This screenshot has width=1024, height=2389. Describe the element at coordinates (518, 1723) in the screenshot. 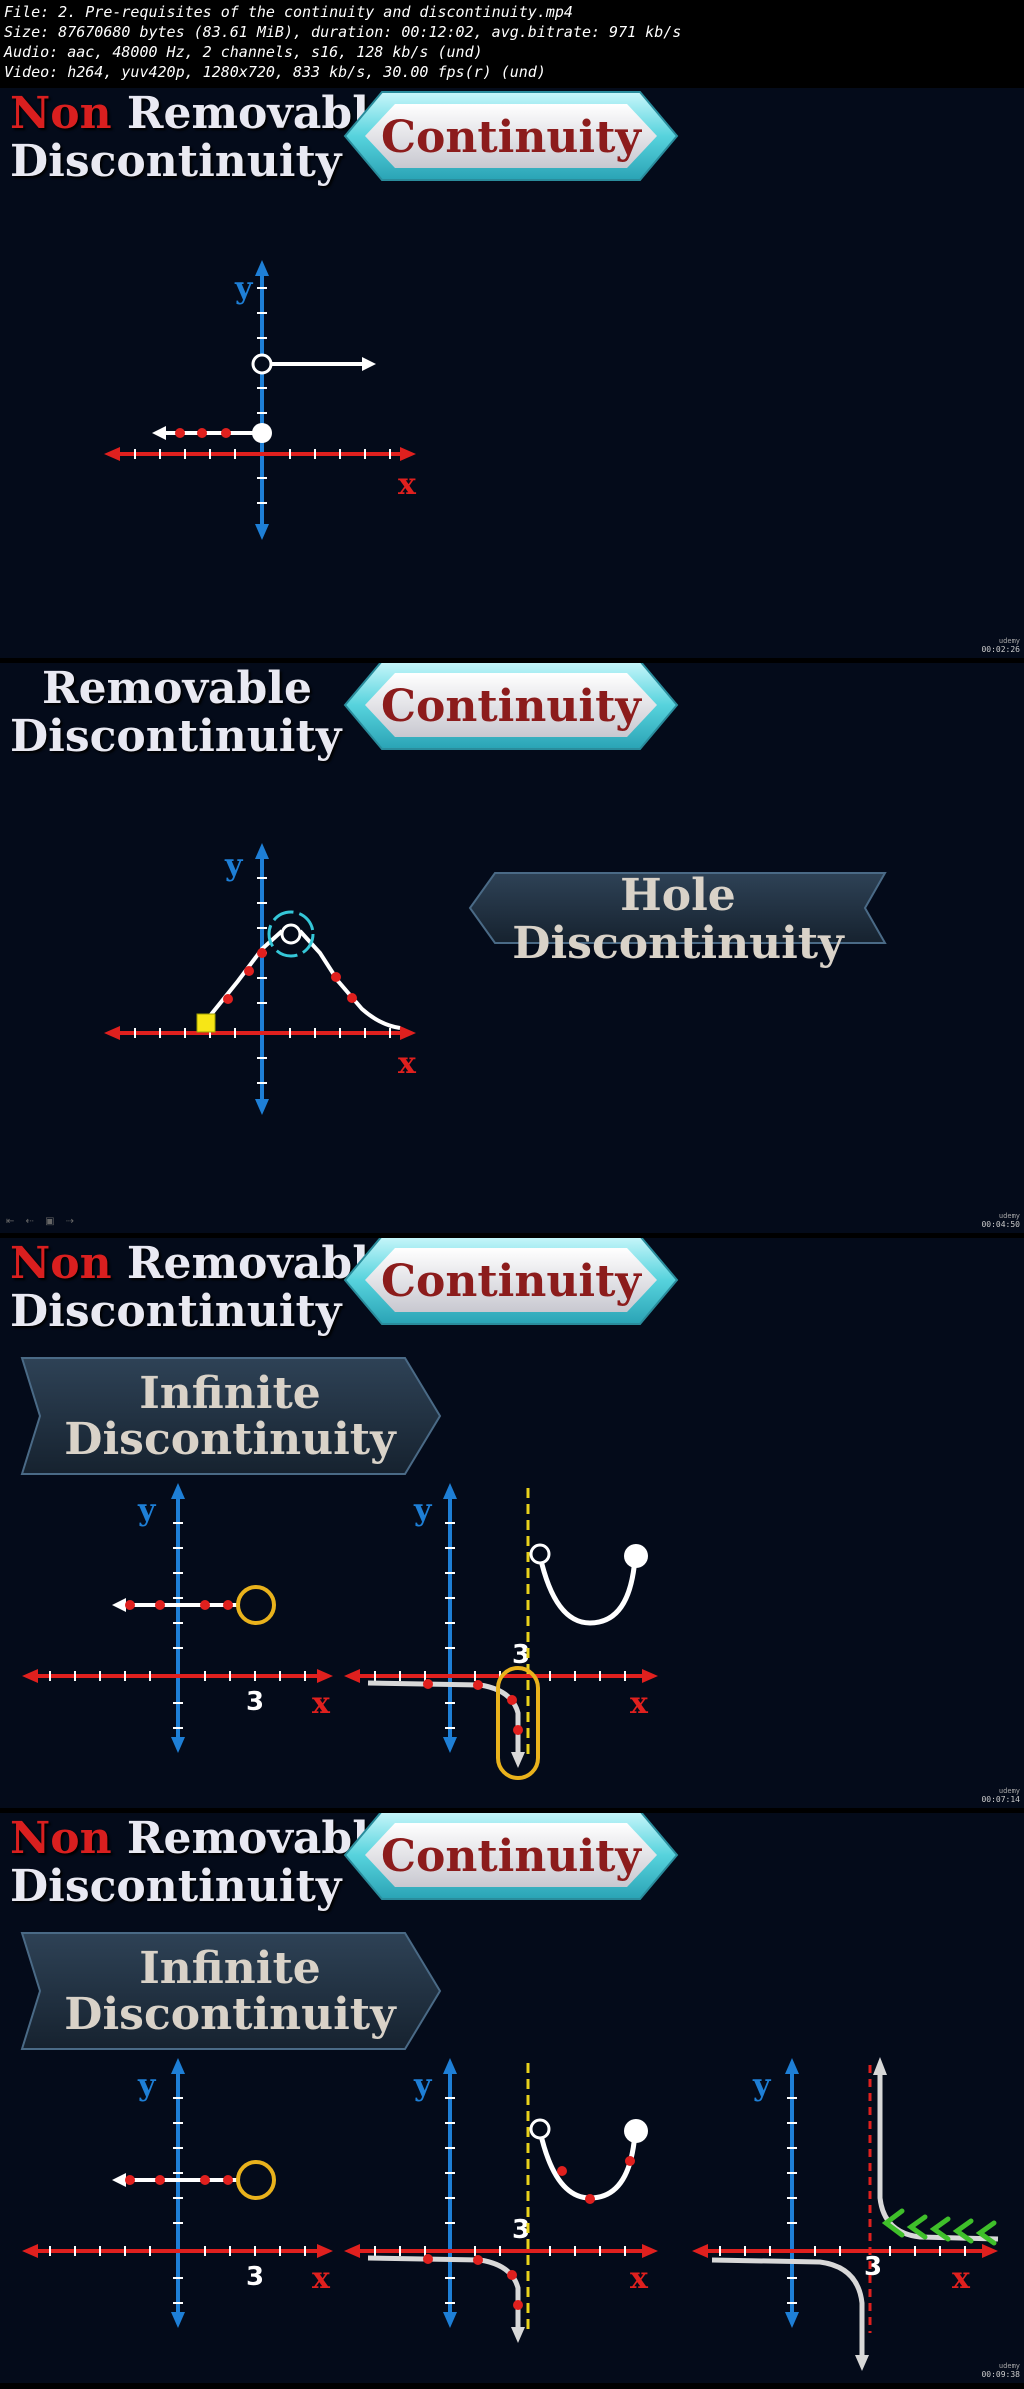

I see `yellow-highlight-pill` at that location.